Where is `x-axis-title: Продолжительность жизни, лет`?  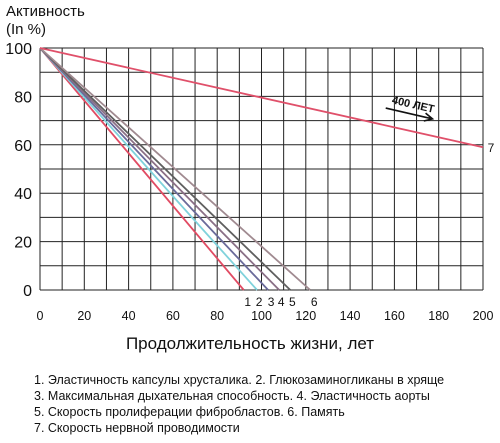
x-axis-title: Продолжительность жизни, лет is located at coordinates (250, 343).